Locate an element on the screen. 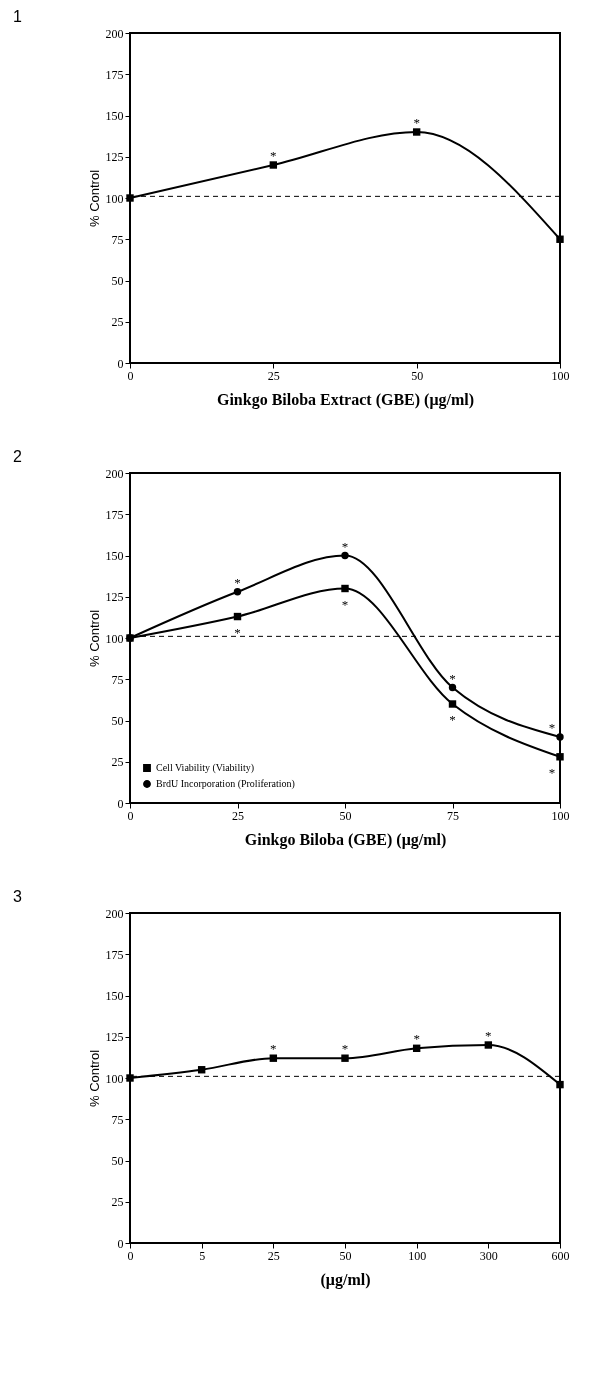  chart-title: 2 is located at coordinates (17, 456).